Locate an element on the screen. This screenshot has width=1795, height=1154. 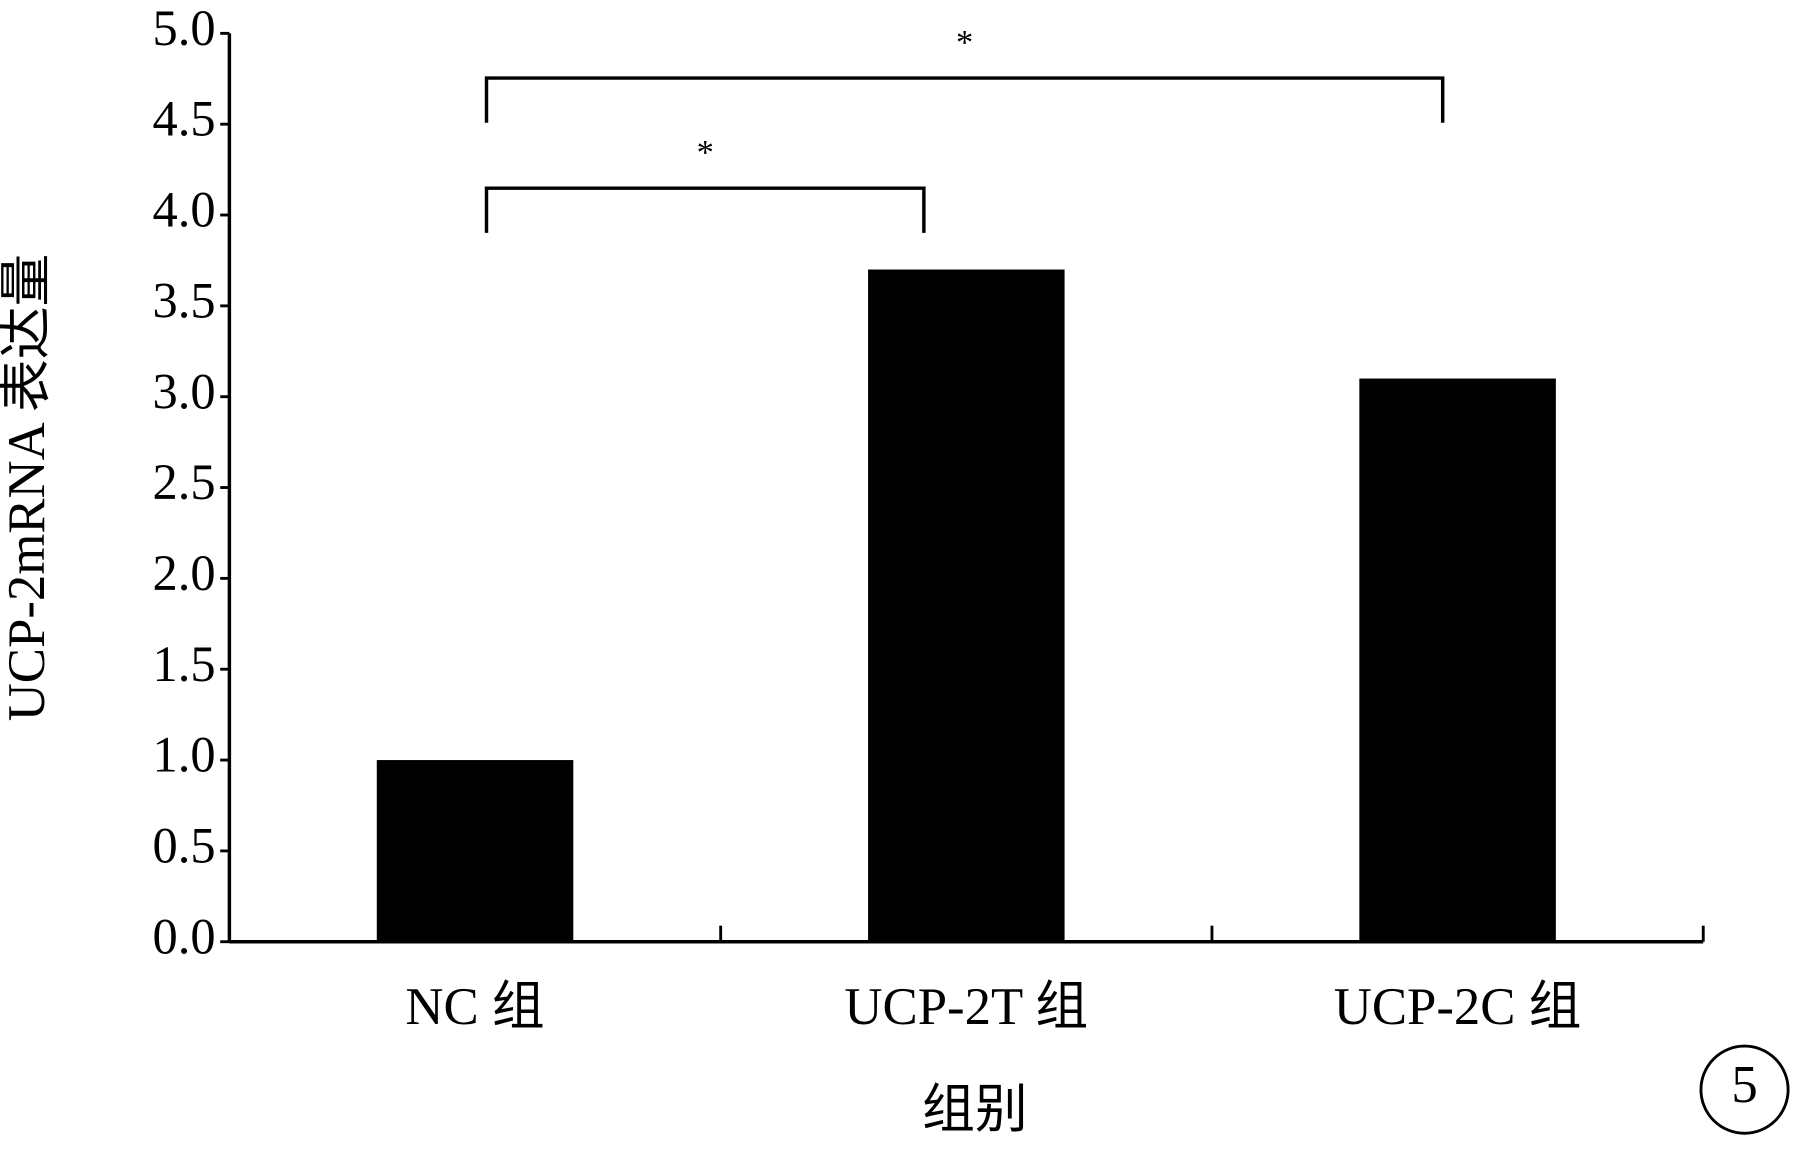
y-tick-label: 0.0 is located at coordinates (184, 936).